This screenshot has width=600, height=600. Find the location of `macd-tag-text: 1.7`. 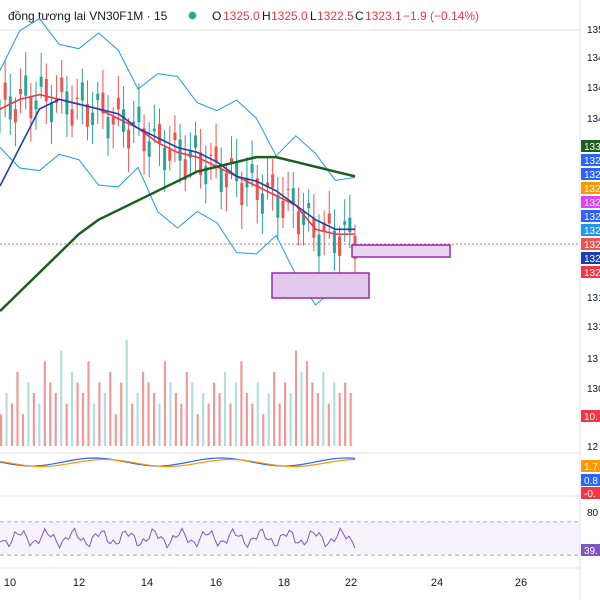

macd-tag-text: 1.7 is located at coordinates (591, 467).